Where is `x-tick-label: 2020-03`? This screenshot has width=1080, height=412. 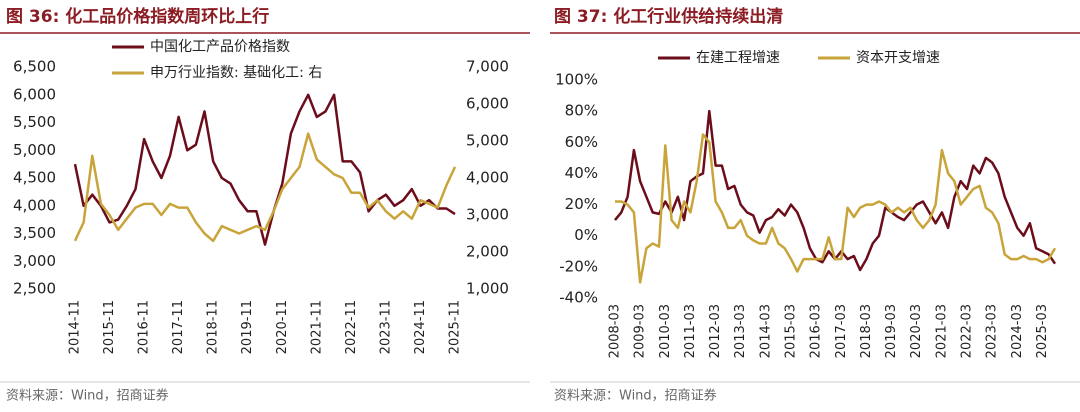
x-tick-label: 2020-03 is located at coordinates (916, 331).